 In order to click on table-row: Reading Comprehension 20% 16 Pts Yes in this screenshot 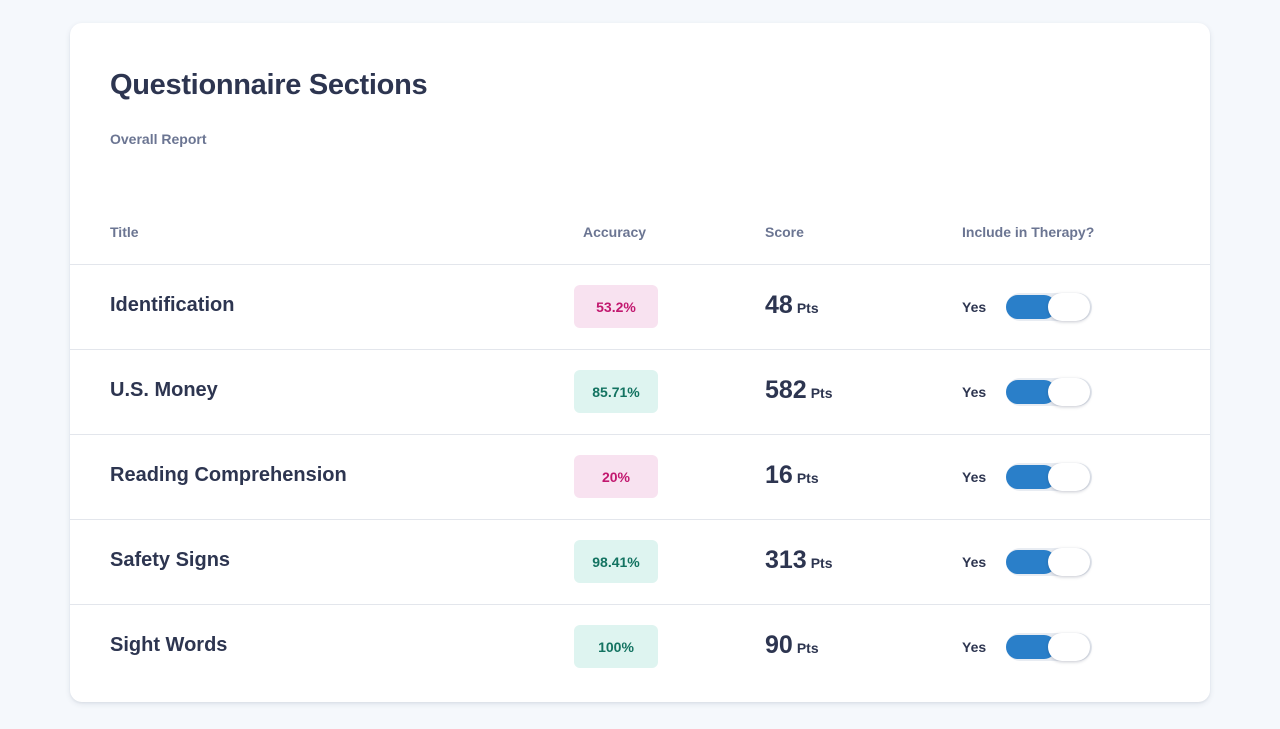, I will do `click(640, 477)`.